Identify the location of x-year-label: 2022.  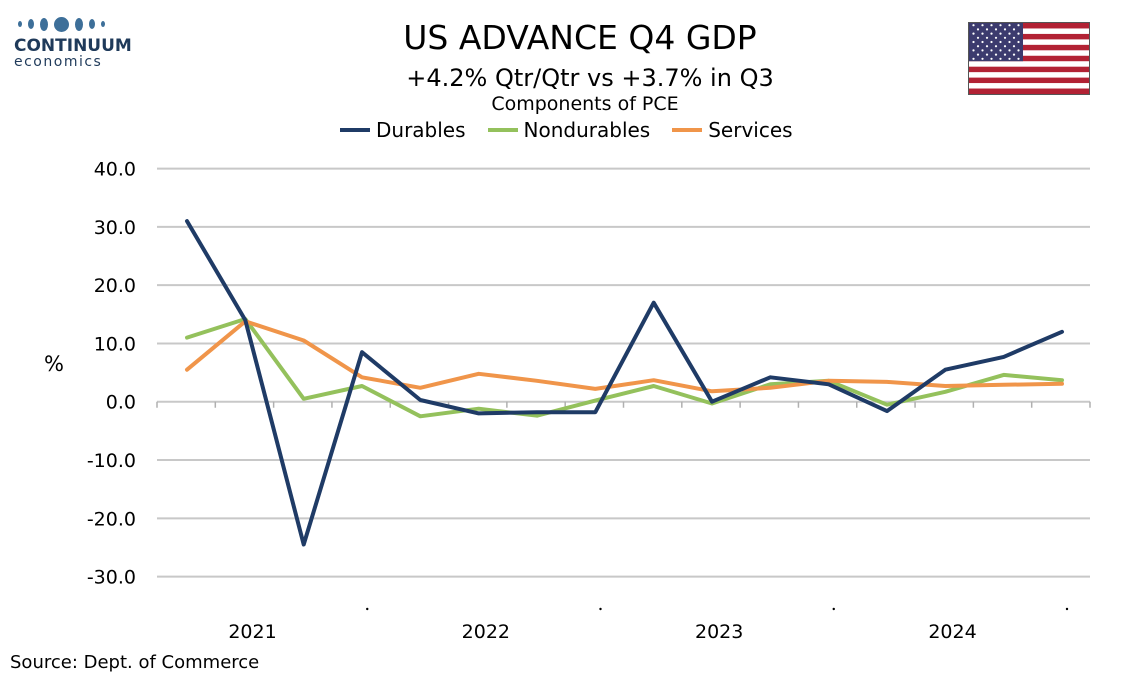
(486, 632).